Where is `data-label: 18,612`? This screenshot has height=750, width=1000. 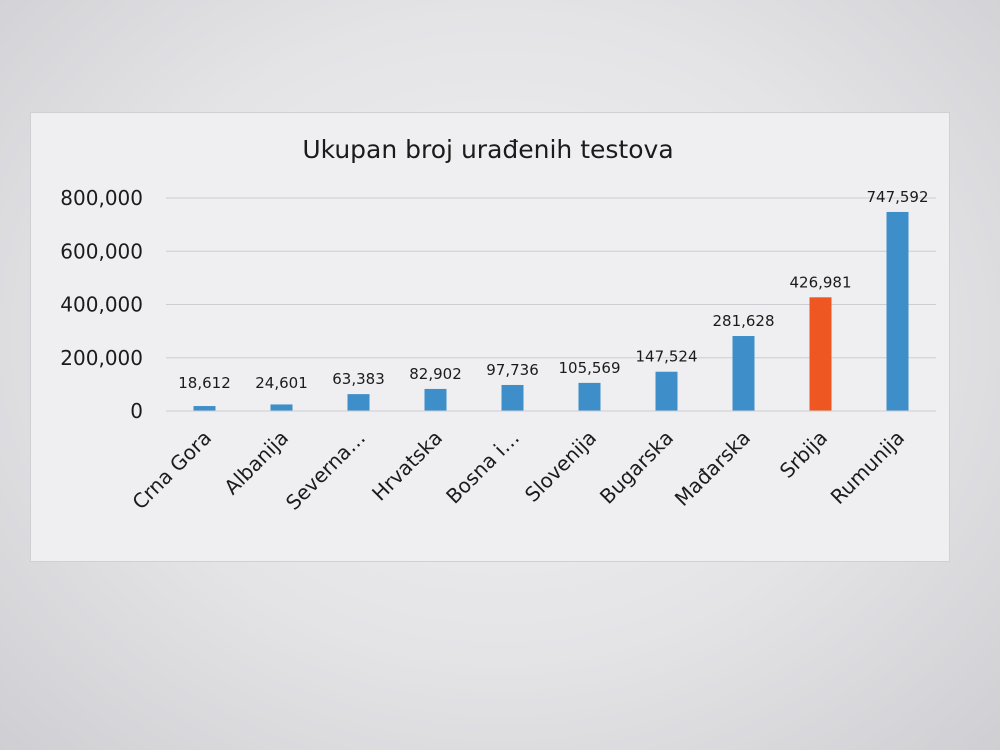 data-label: 18,612 is located at coordinates (204, 383).